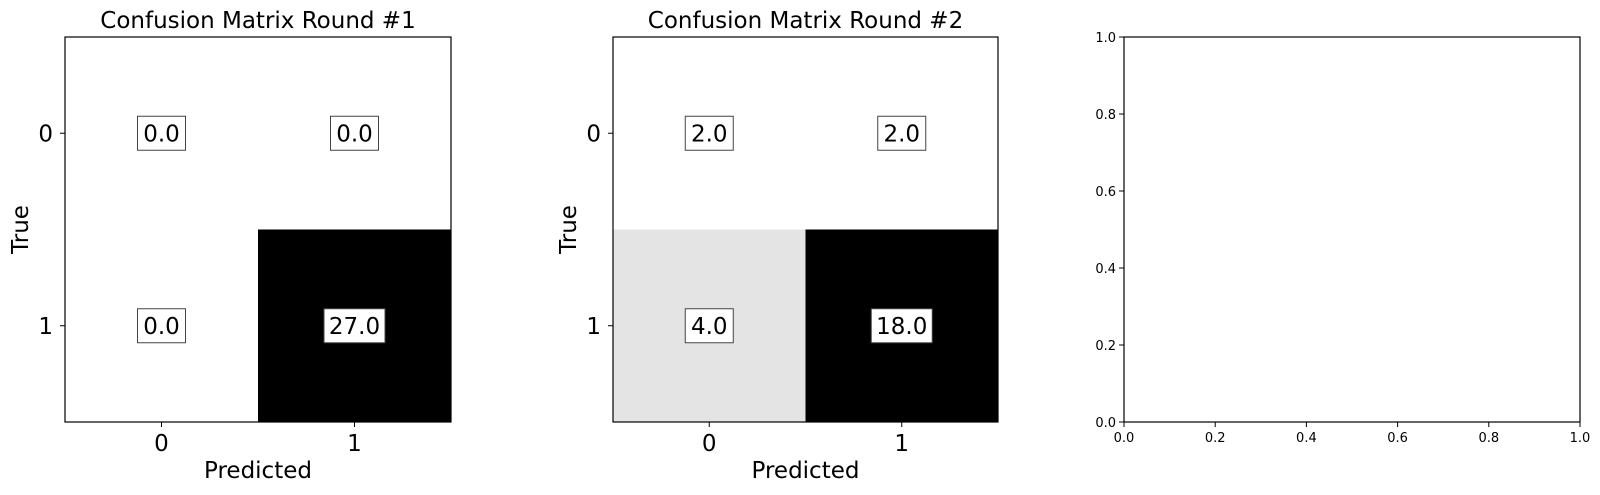  Describe the element at coordinates (1397, 438) in the screenshot. I see `x-tick-label: 0.6` at that location.